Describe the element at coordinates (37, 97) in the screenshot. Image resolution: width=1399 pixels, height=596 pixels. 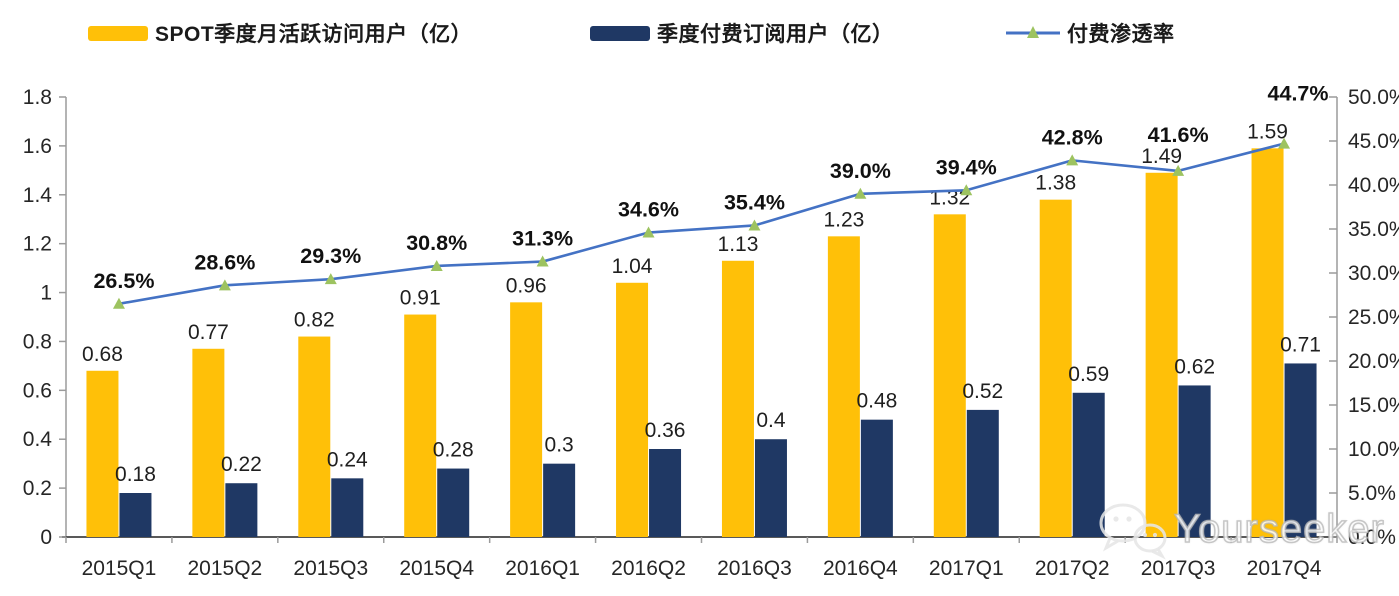
I see `left-axis-tick-label: 1.8` at that location.